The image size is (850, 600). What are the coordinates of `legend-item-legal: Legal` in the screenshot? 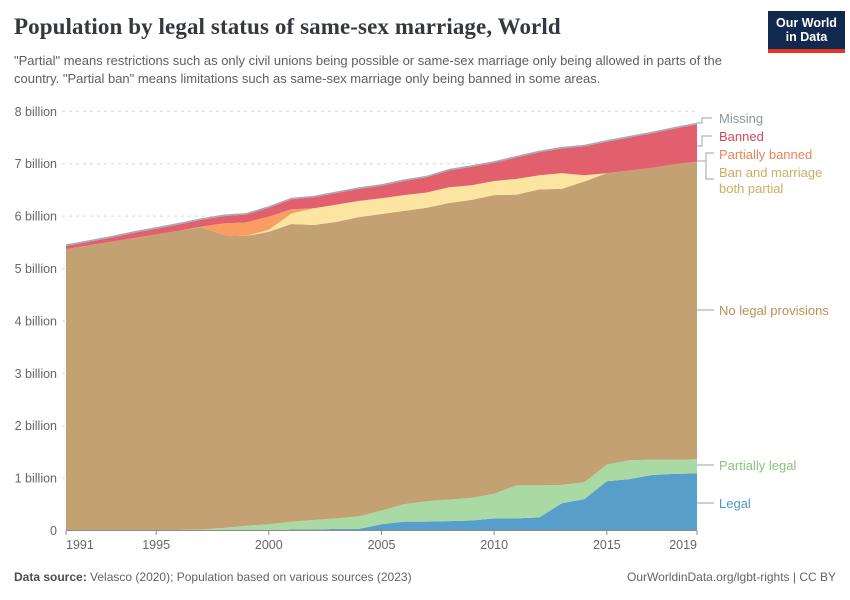 It's located at (735, 503).